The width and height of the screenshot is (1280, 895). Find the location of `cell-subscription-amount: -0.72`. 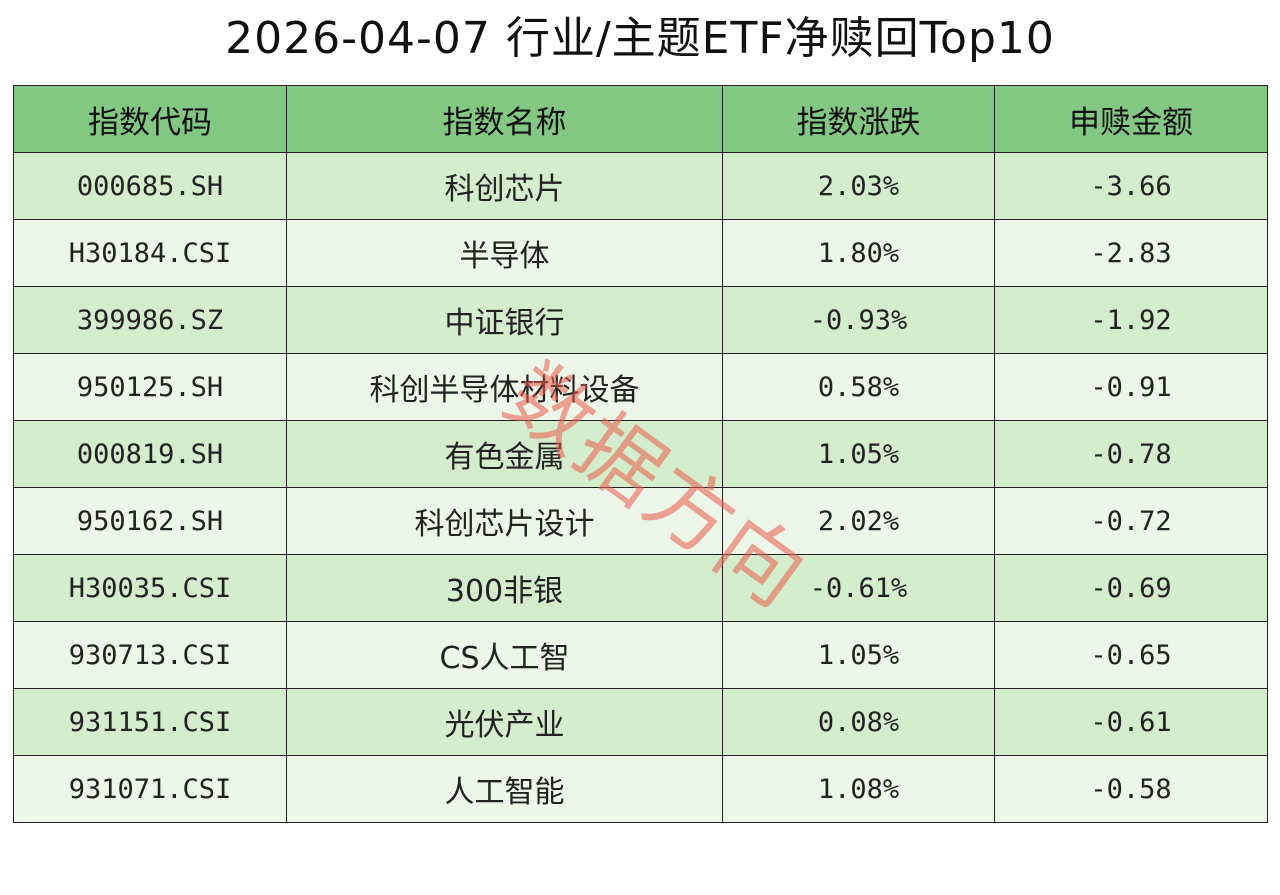

cell-subscription-amount: -0.72 is located at coordinates (1131, 521).